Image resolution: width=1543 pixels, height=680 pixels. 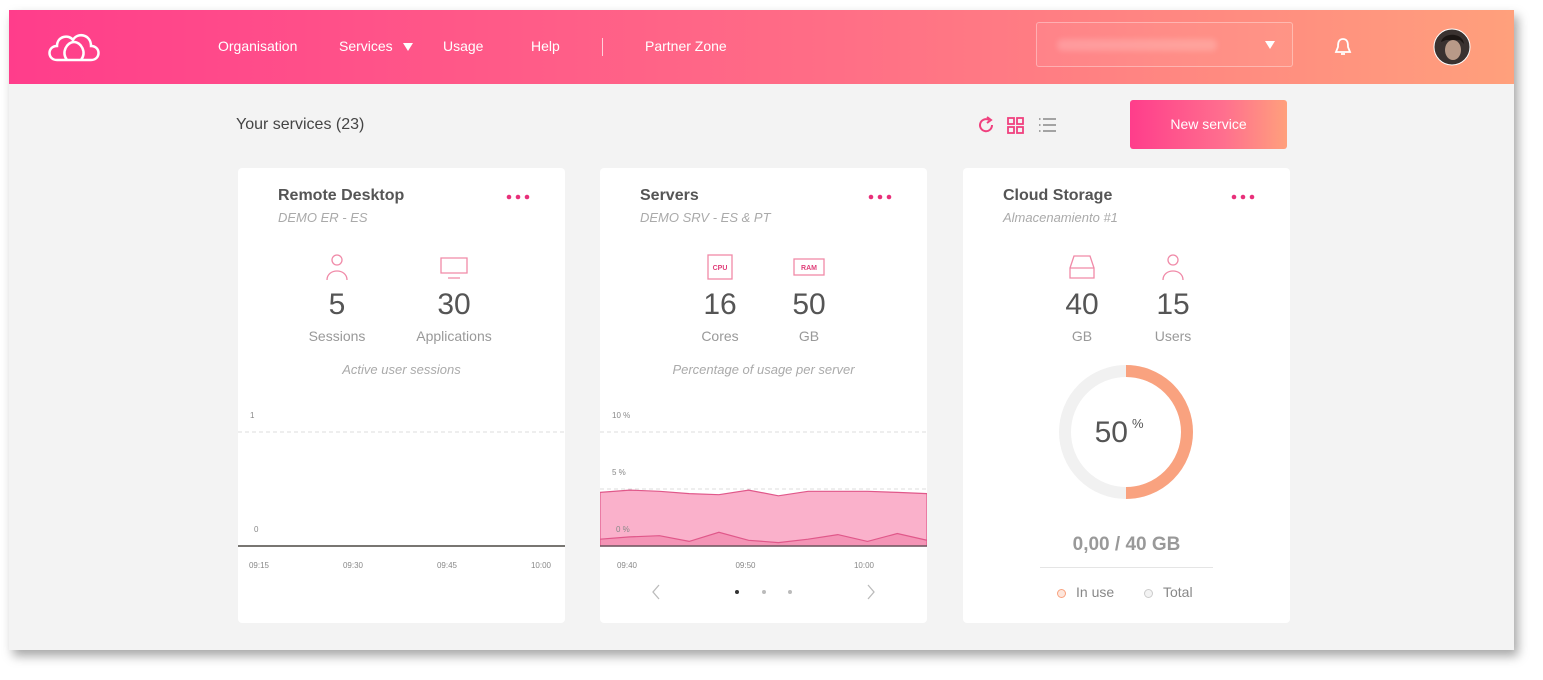 I want to click on stat-icon: CPU, so click(x=720, y=267).